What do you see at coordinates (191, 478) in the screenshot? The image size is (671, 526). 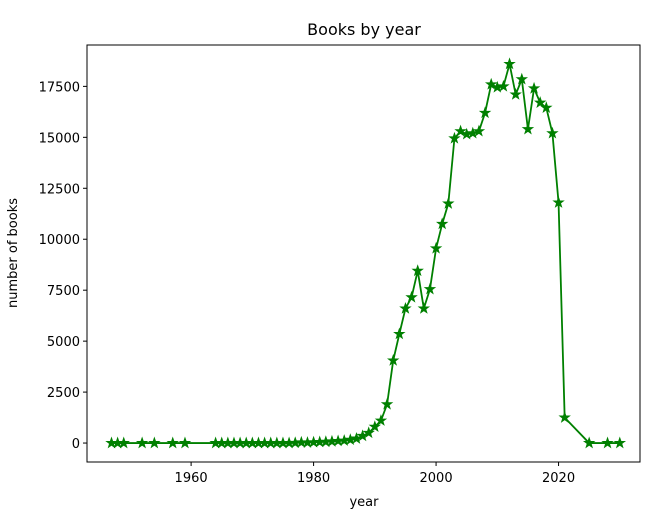 I see `x-tick-label: 1960` at bounding box center [191, 478].